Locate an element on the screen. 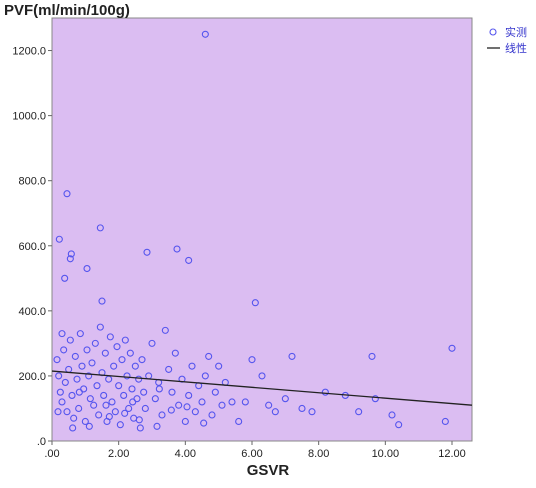 This screenshot has height=488, width=536. y-tick-label: 1200.0 is located at coordinates (29, 52).